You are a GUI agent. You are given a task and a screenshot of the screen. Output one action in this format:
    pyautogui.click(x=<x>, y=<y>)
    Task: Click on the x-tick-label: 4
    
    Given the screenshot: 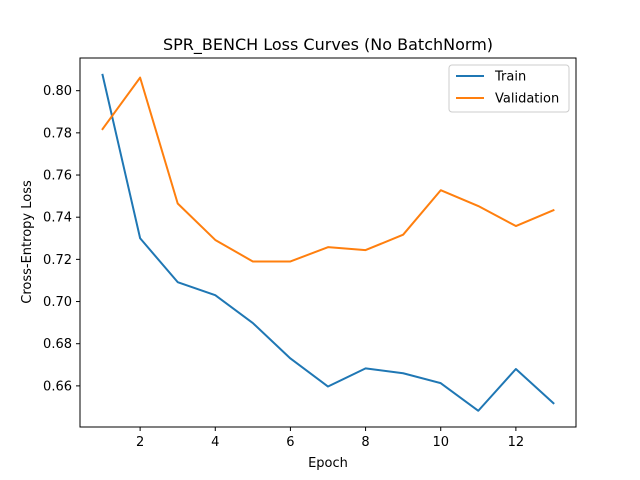 What is the action you would take?
    pyautogui.click(x=215, y=442)
    